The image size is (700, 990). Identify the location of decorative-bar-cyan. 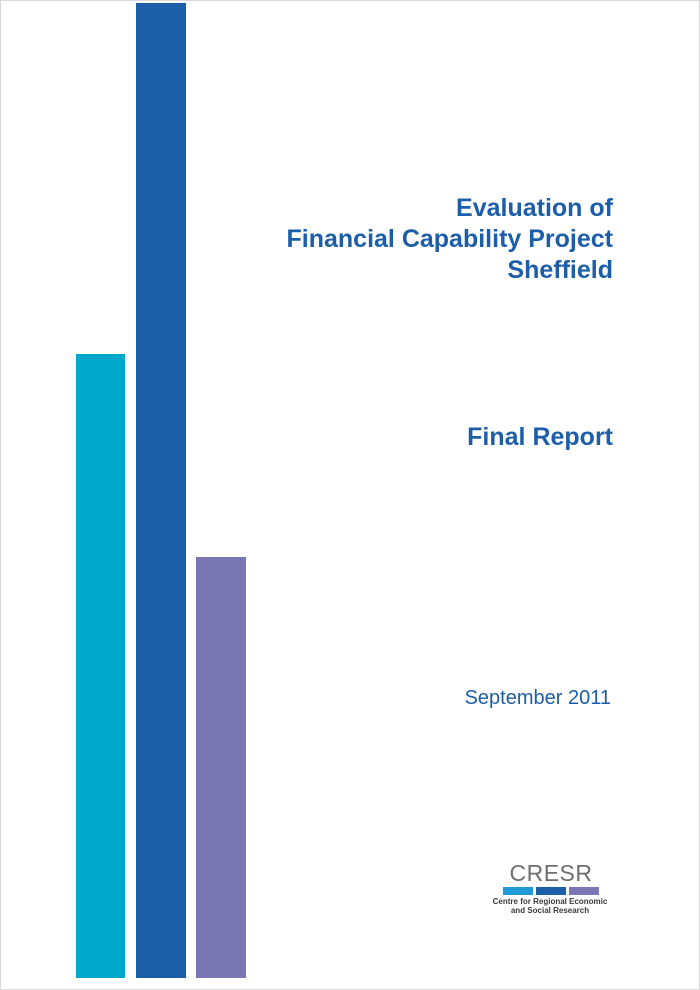
(100, 666).